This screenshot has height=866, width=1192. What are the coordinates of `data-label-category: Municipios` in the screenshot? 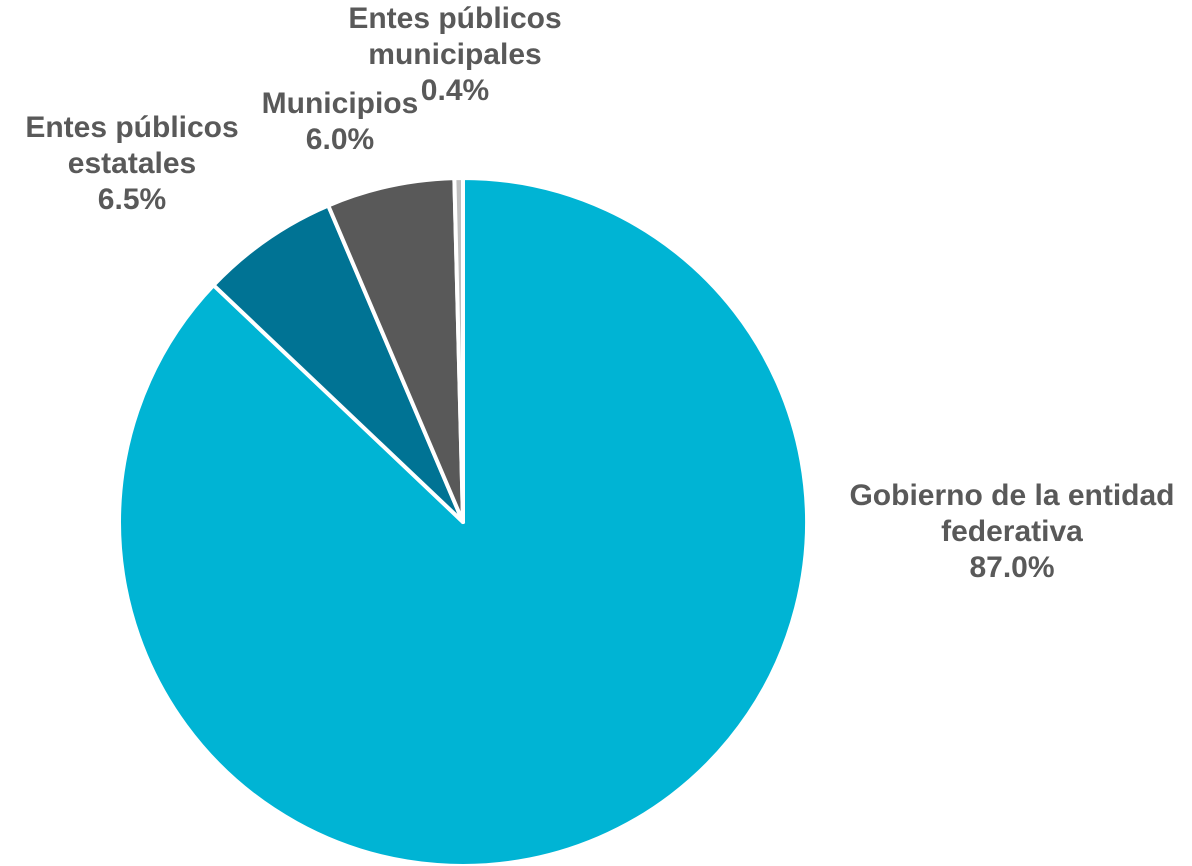 It's located at (340, 103).